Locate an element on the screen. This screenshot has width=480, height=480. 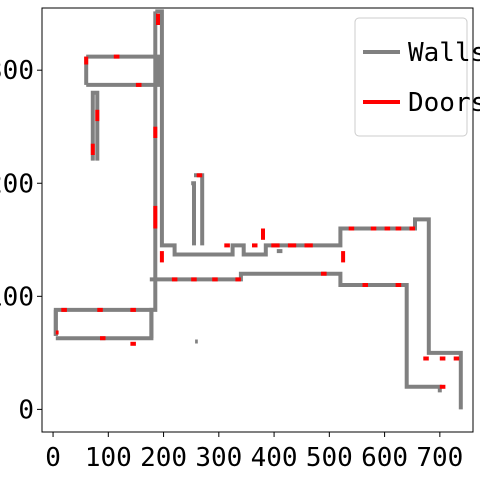
x-tick-label: 300 is located at coordinates (218, 458).